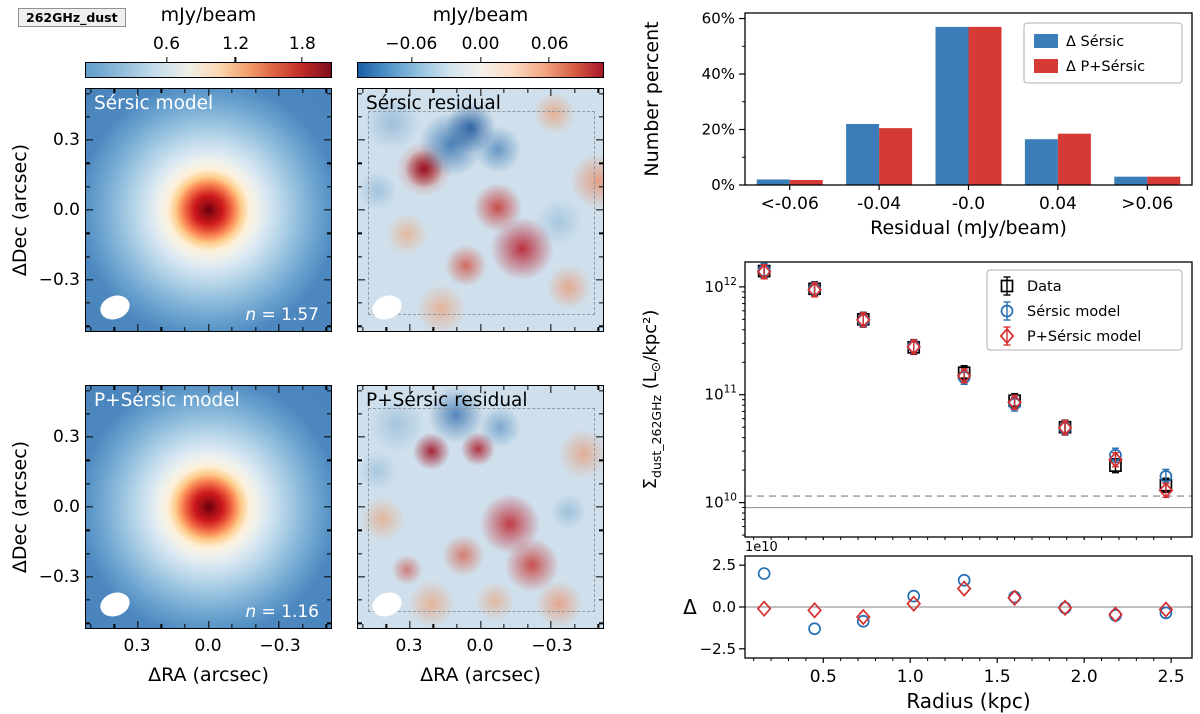 Image resolution: width=1200 pixels, height=714 pixels. I want to click on sersic-index-annotation: n = 1.57, so click(282, 315).